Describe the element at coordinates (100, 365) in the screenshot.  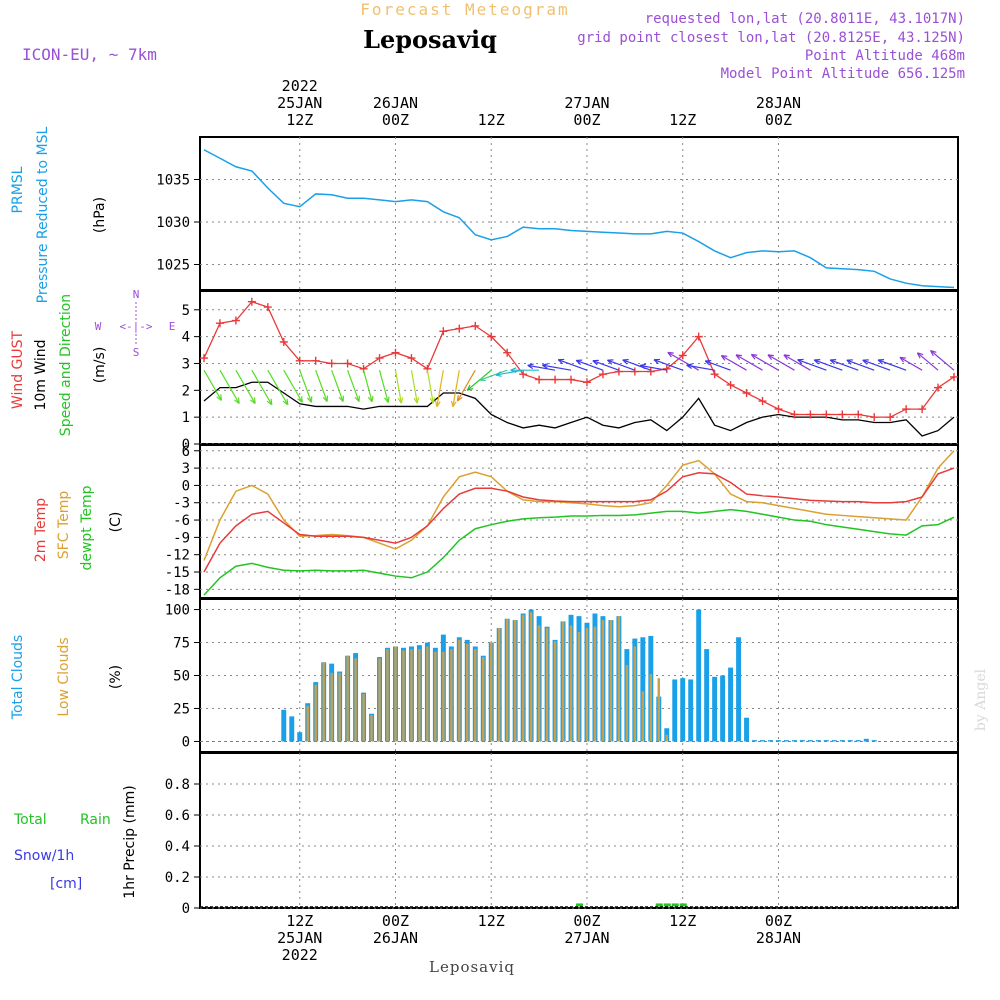
I see `wind-unit: (m/s)` at that location.